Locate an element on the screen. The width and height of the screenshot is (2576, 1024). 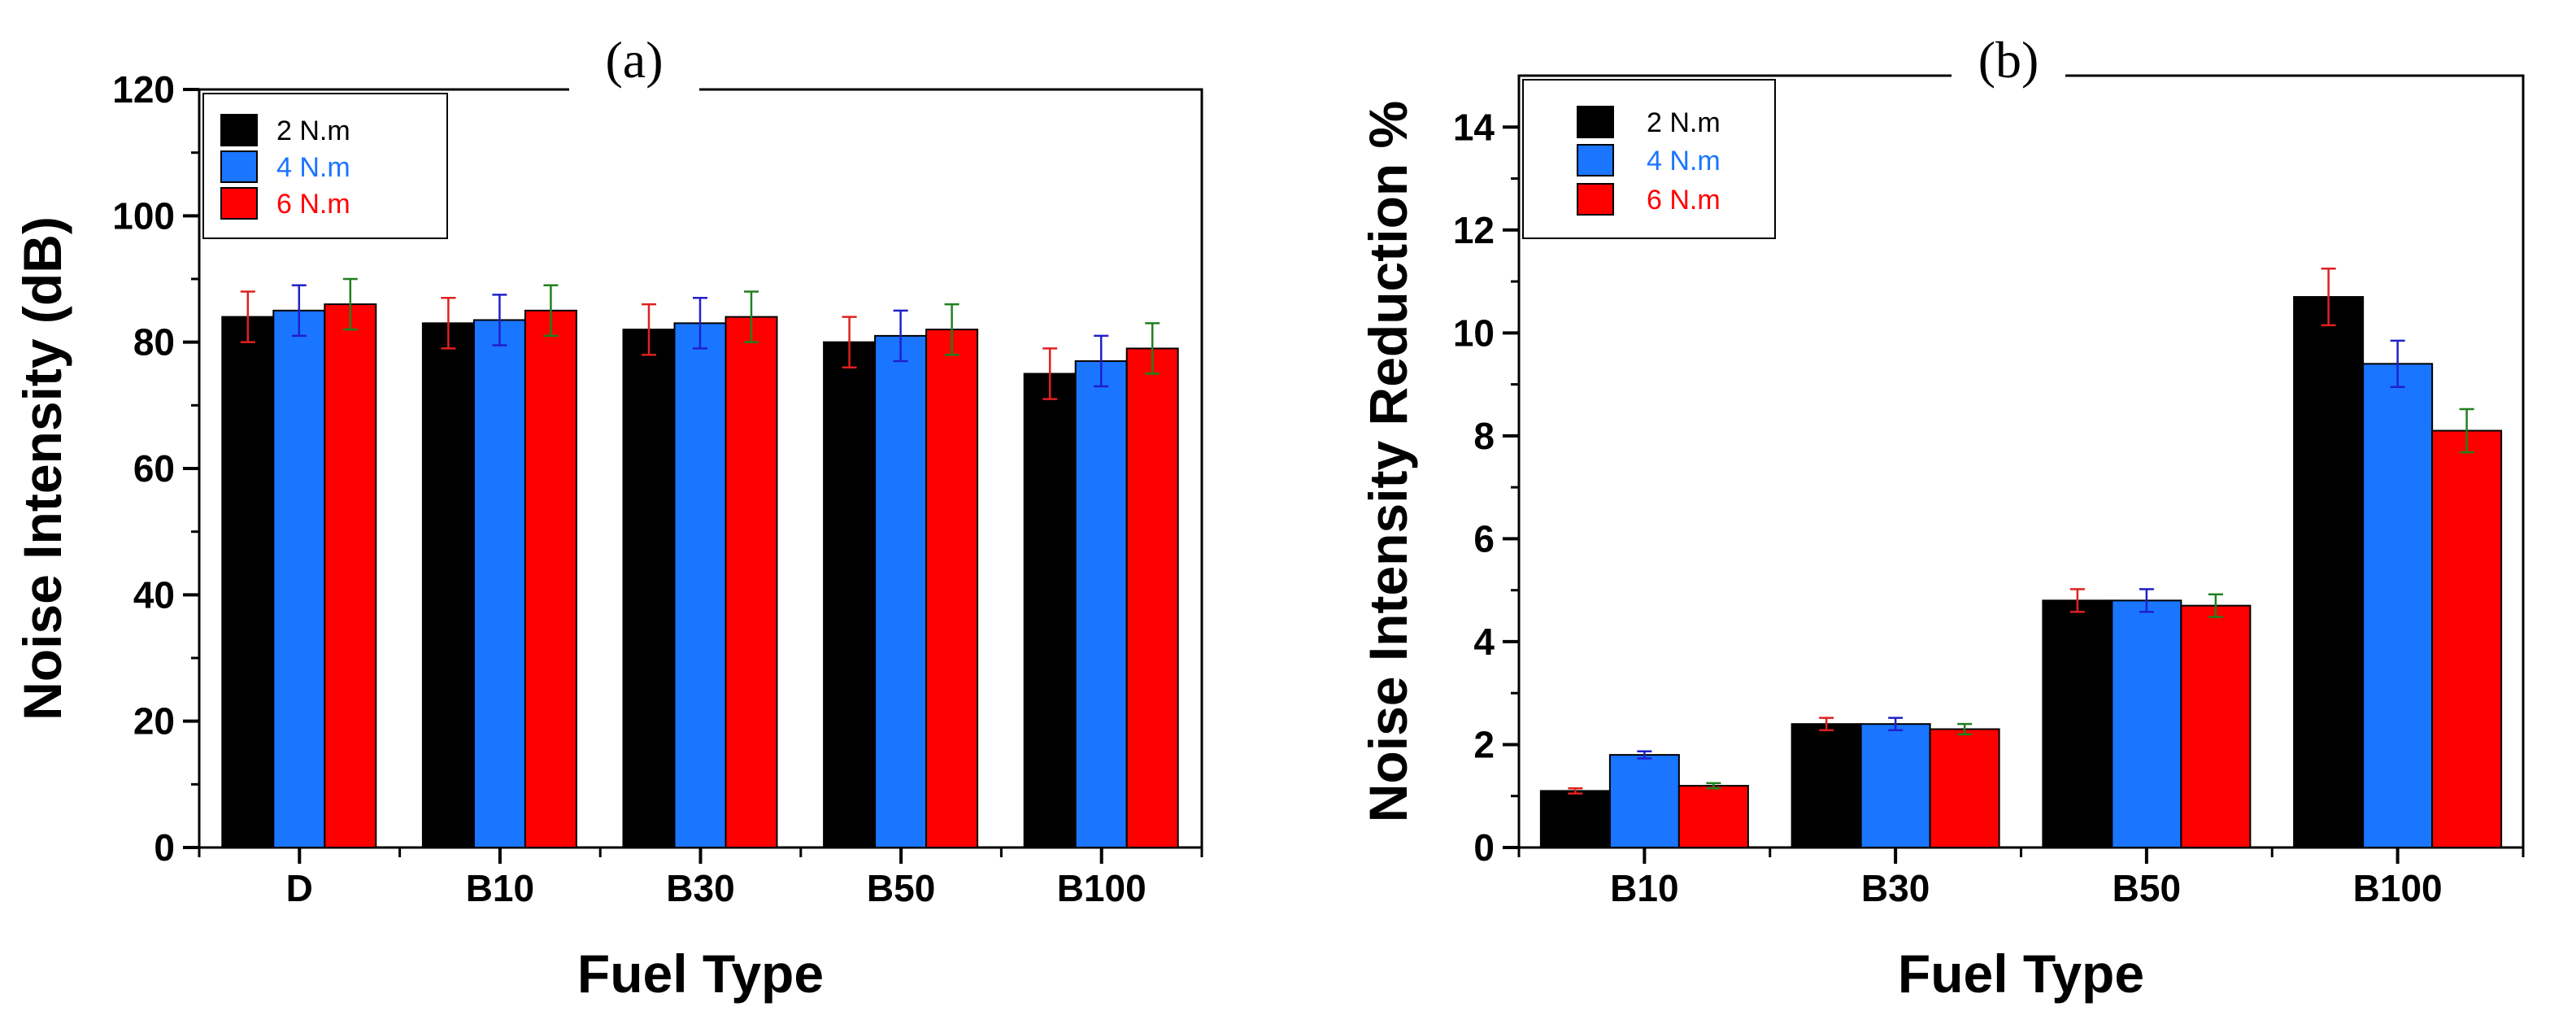
y-tick-label: 2 is located at coordinates (1484, 744).